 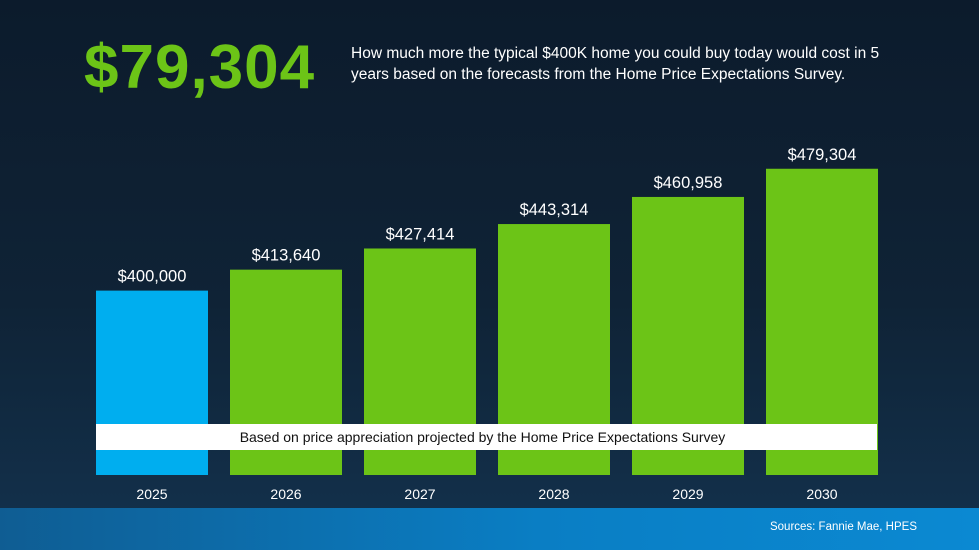 What do you see at coordinates (152, 277) in the screenshot?
I see `value-label-2025: $400,000` at bounding box center [152, 277].